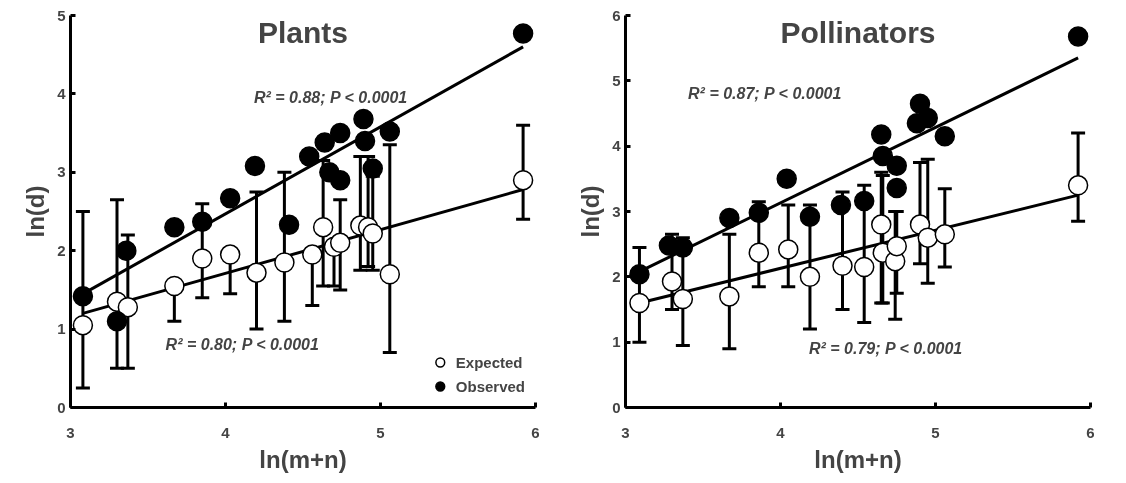 The height and width of the screenshot is (483, 1126). I want to click on annotation: R² = 0.80; P < 0.0001, so click(242, 345).